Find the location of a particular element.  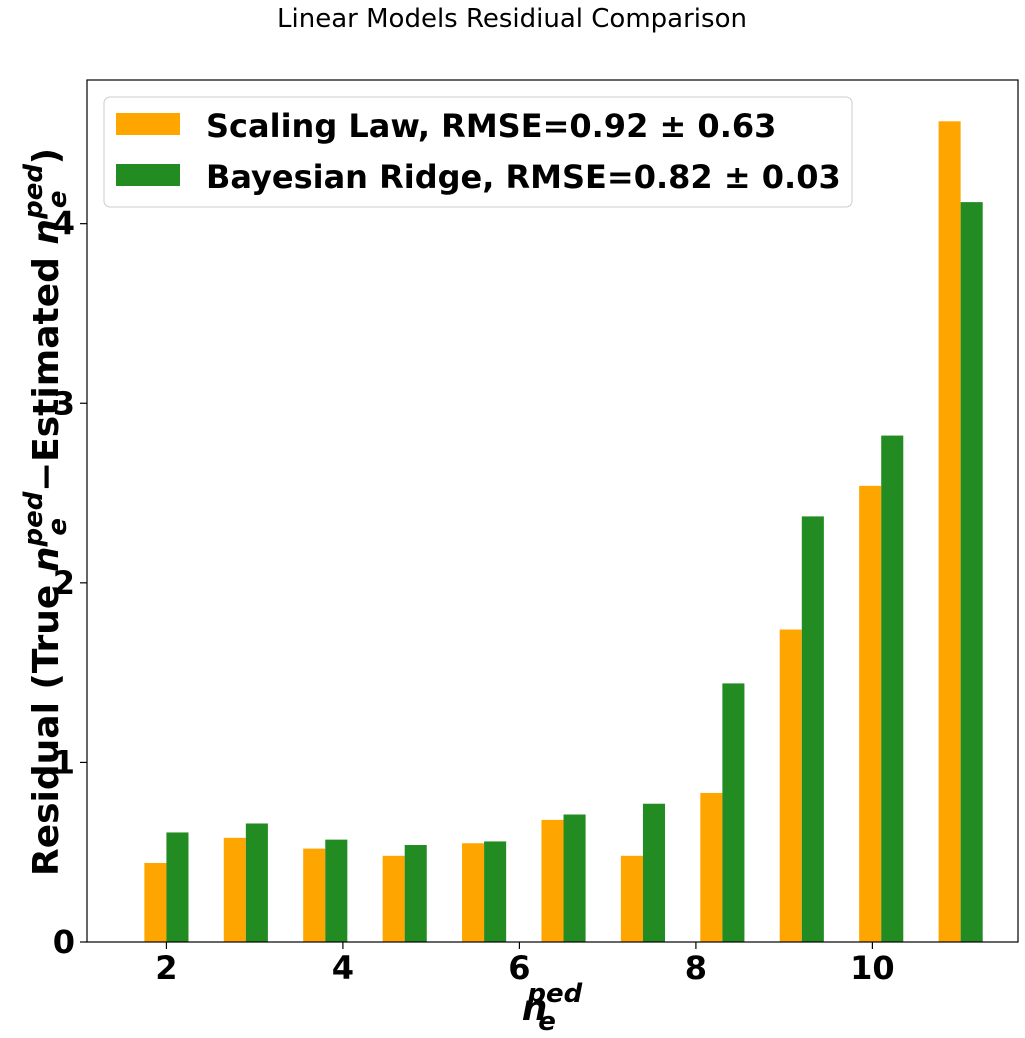

y-label-middle: −Estimated is located at coordinates (46, 368).